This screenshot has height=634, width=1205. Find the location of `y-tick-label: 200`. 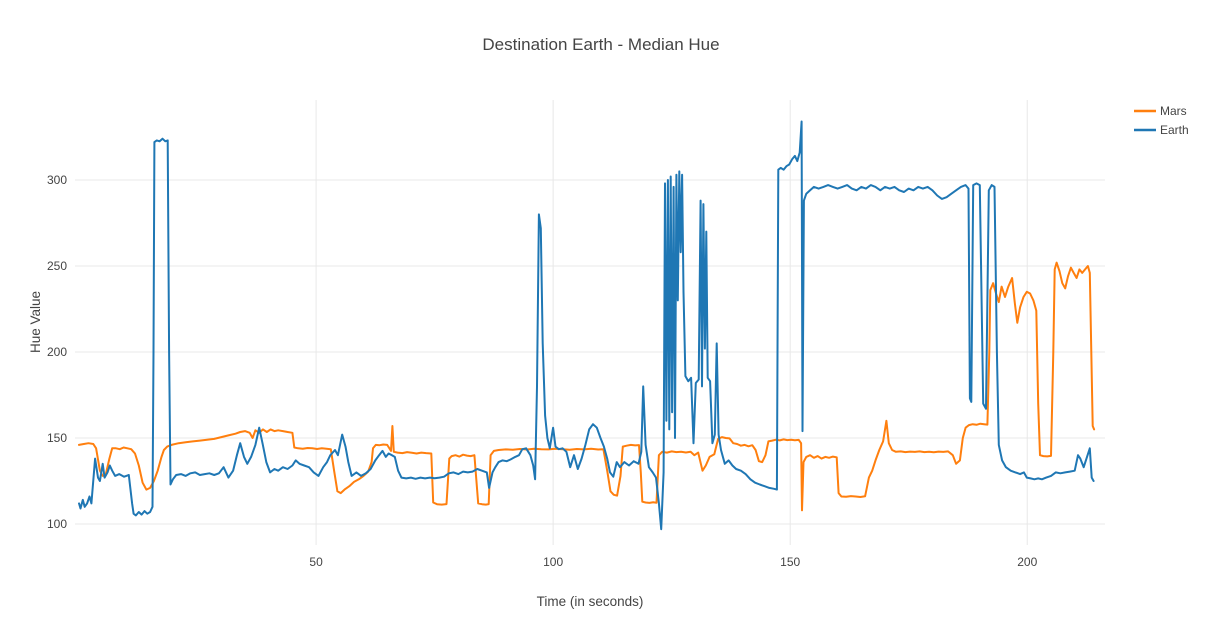

y-tick-label: 200 is located at coordinates (57, 352).